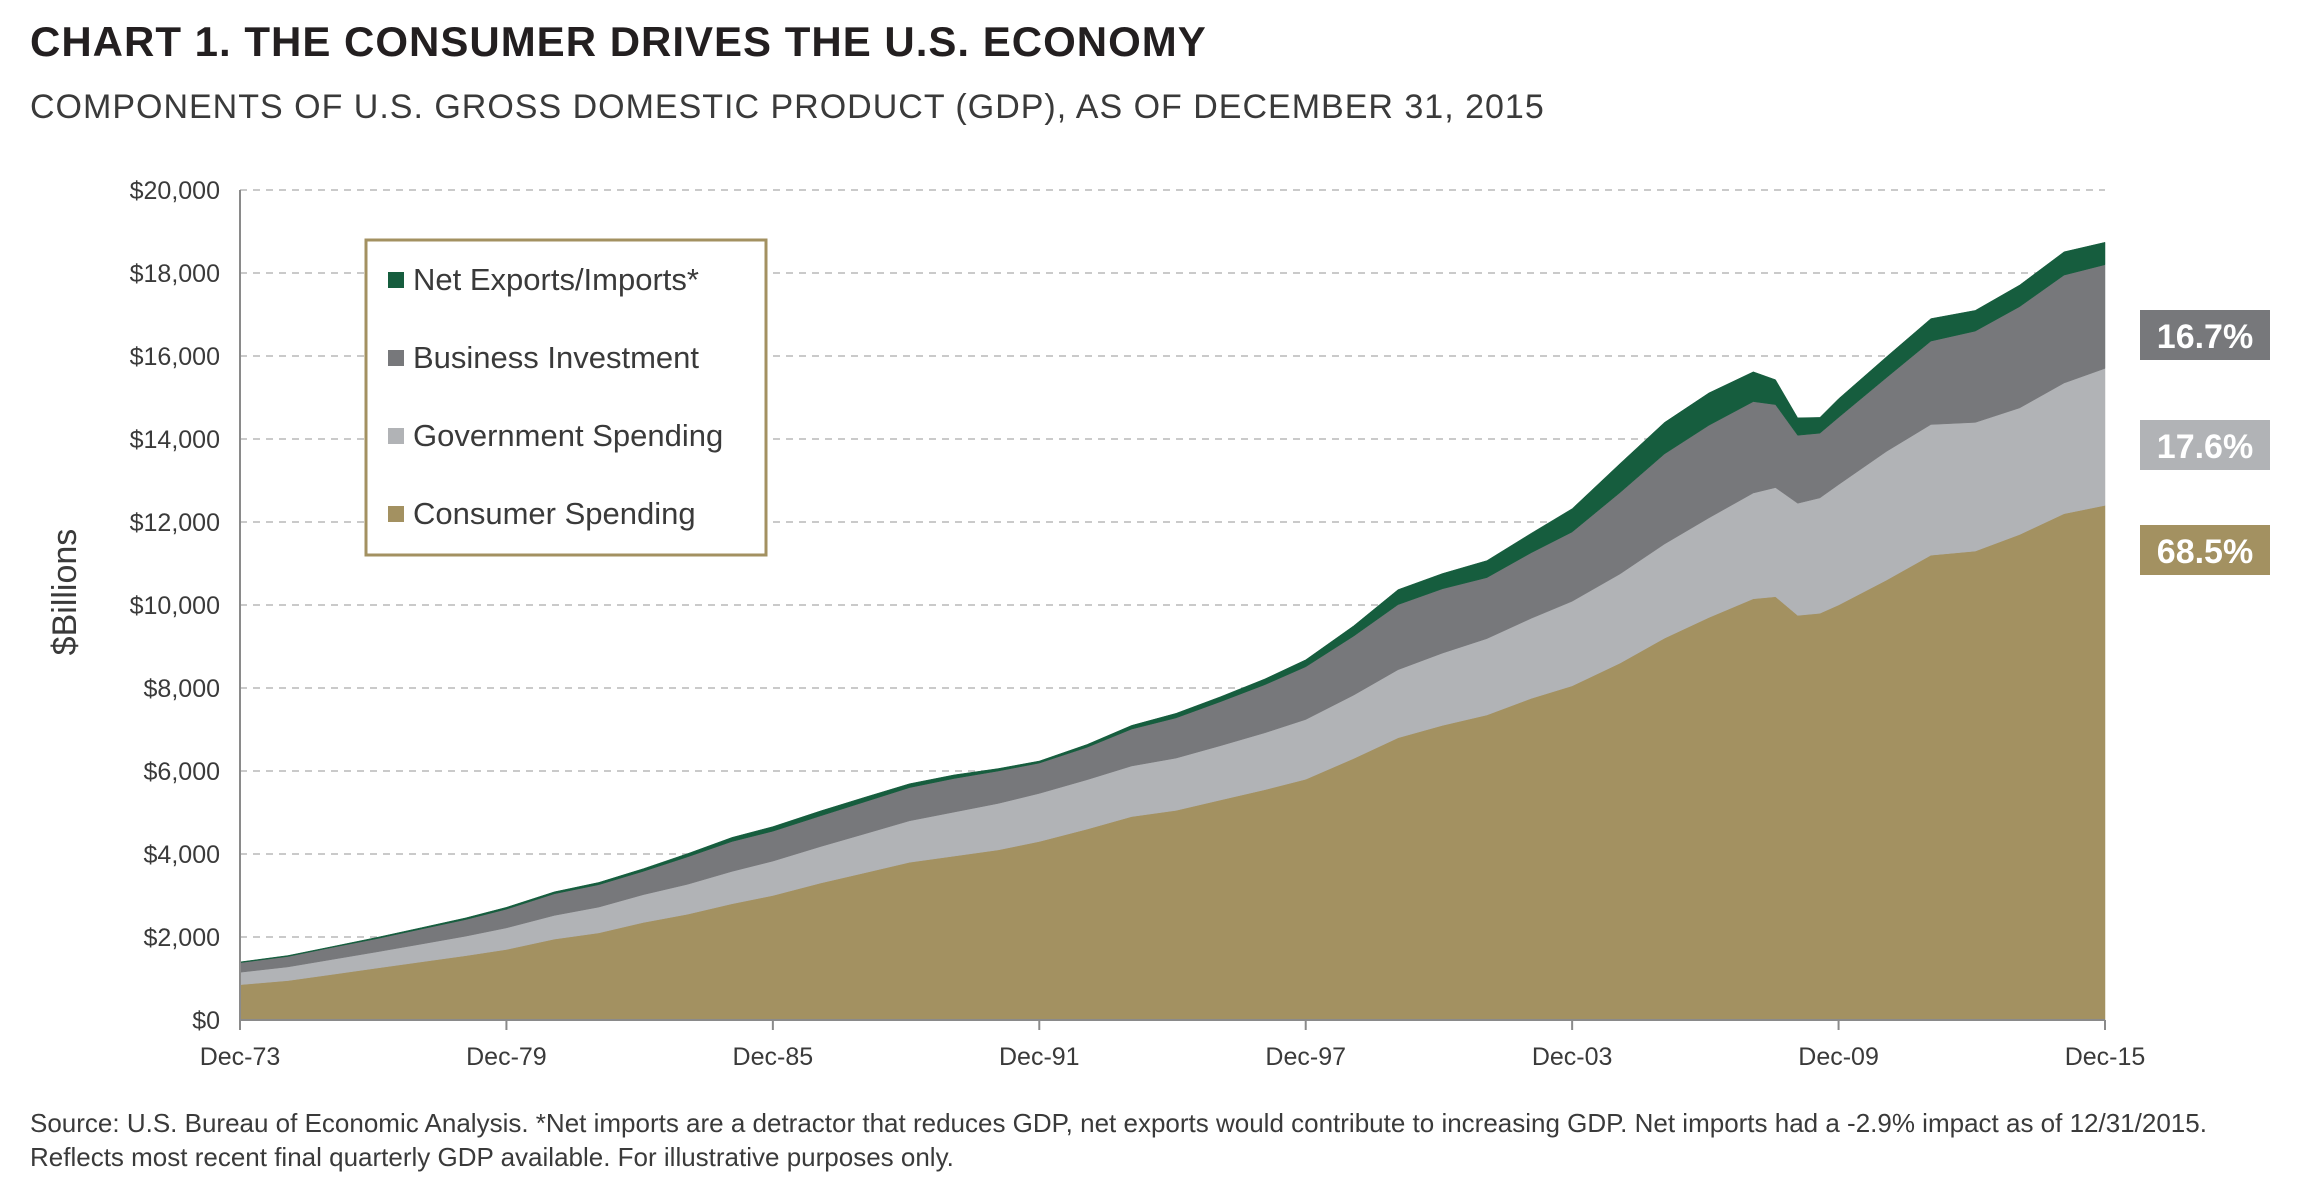  Describe the element at coordinates (396, 514) in the screenshot. I see `legend-swatch-consumer-spending` at that location.